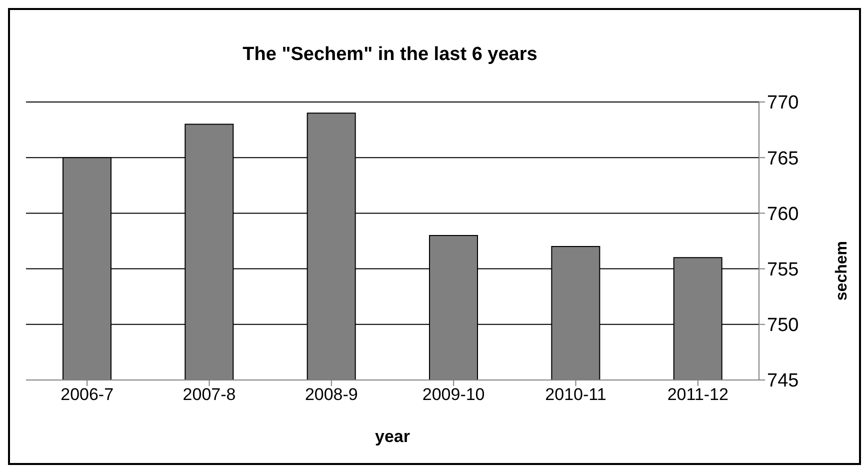  What do you see at coordinates (697, 394) in the screenshot?
I see `x-tick-label: 2011-12` at bounding box center [697, 394].